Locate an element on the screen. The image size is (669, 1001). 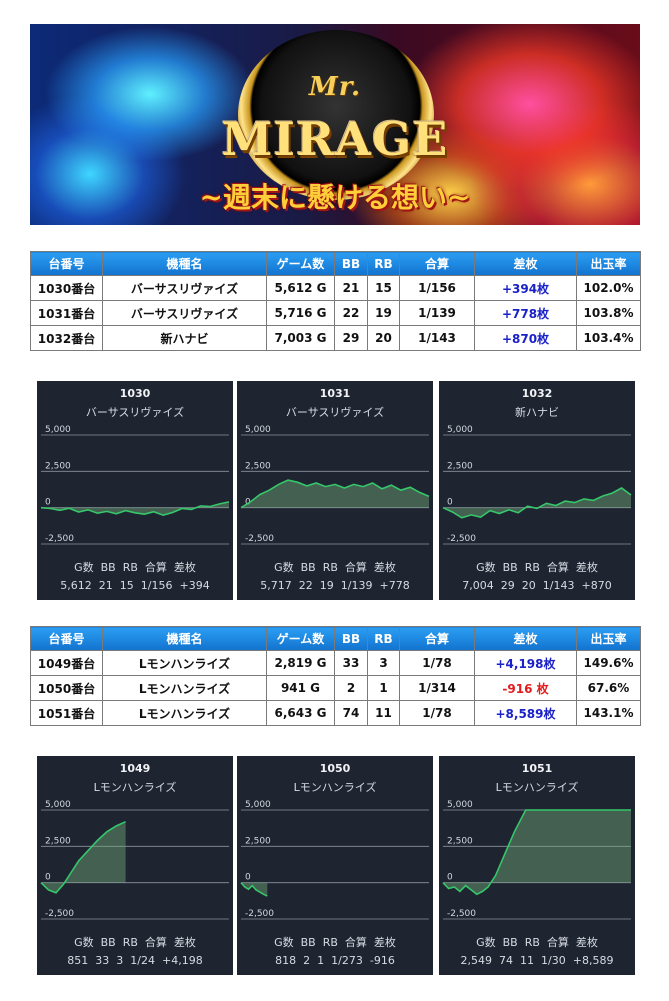
machine-name: Lモンハンライズ is located at coordinates (184, 663).